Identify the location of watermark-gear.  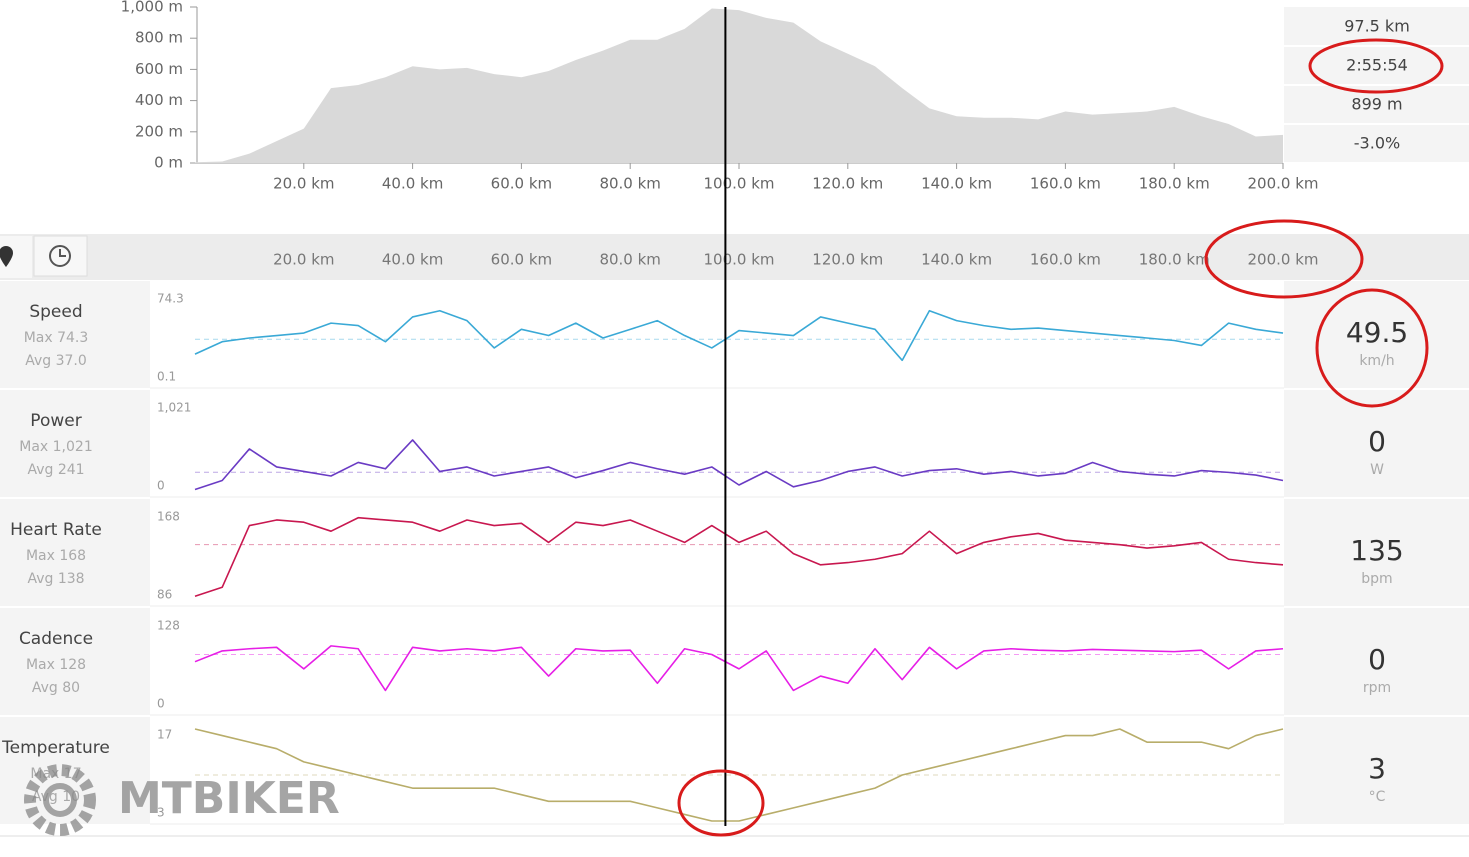
(60, 800).